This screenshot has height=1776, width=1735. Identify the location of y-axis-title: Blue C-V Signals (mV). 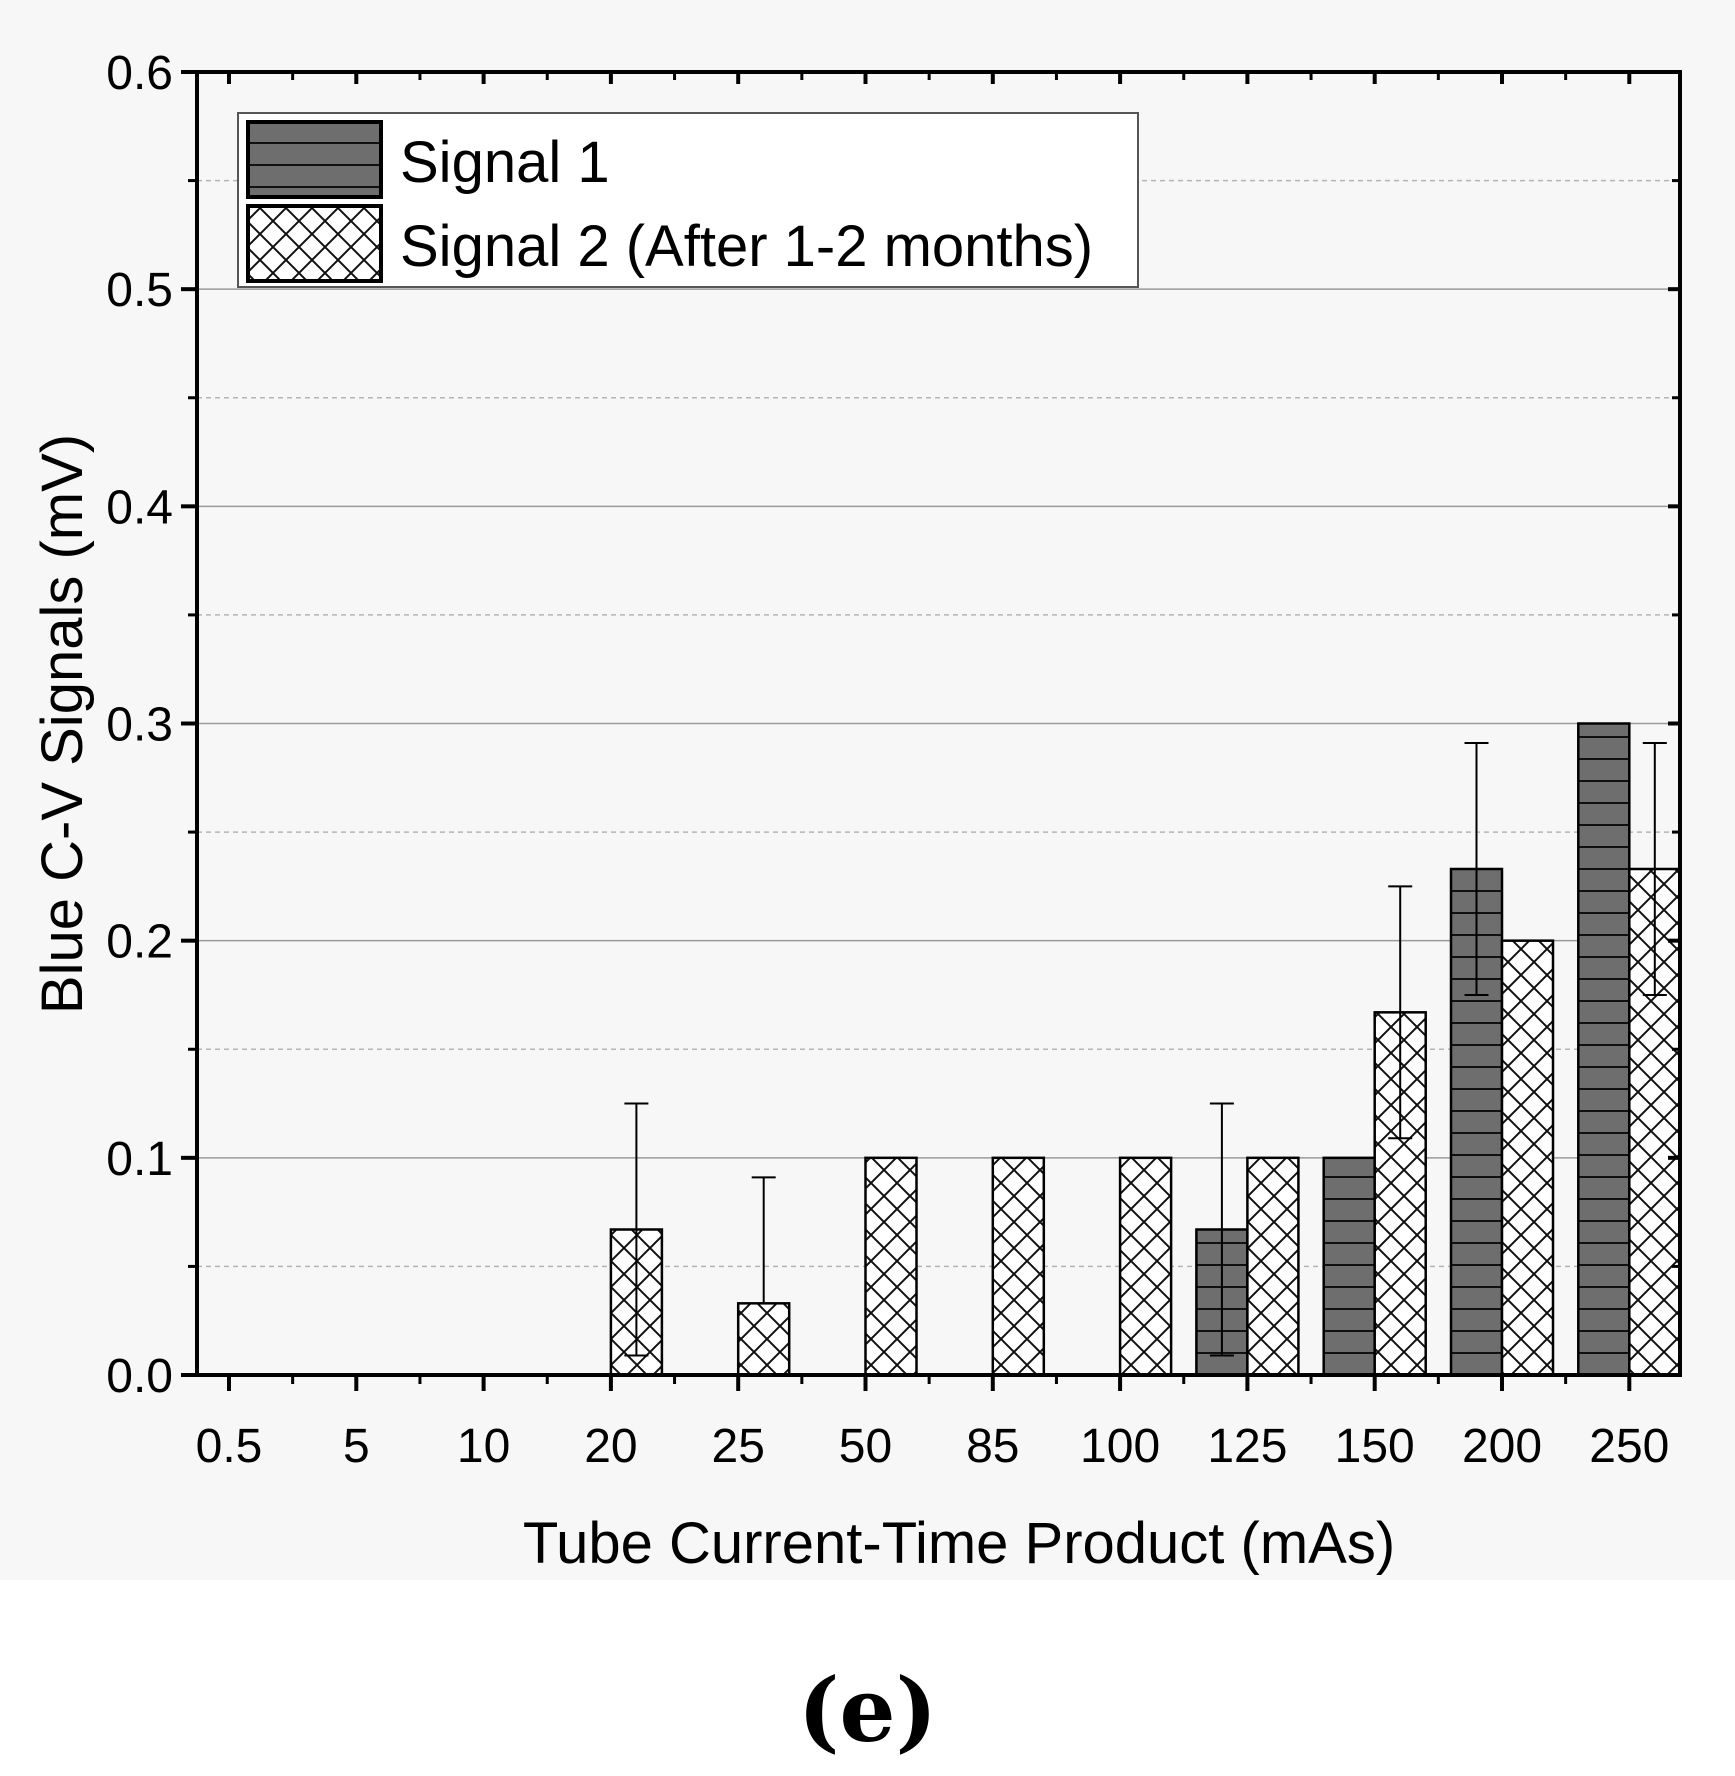
(62, 724).